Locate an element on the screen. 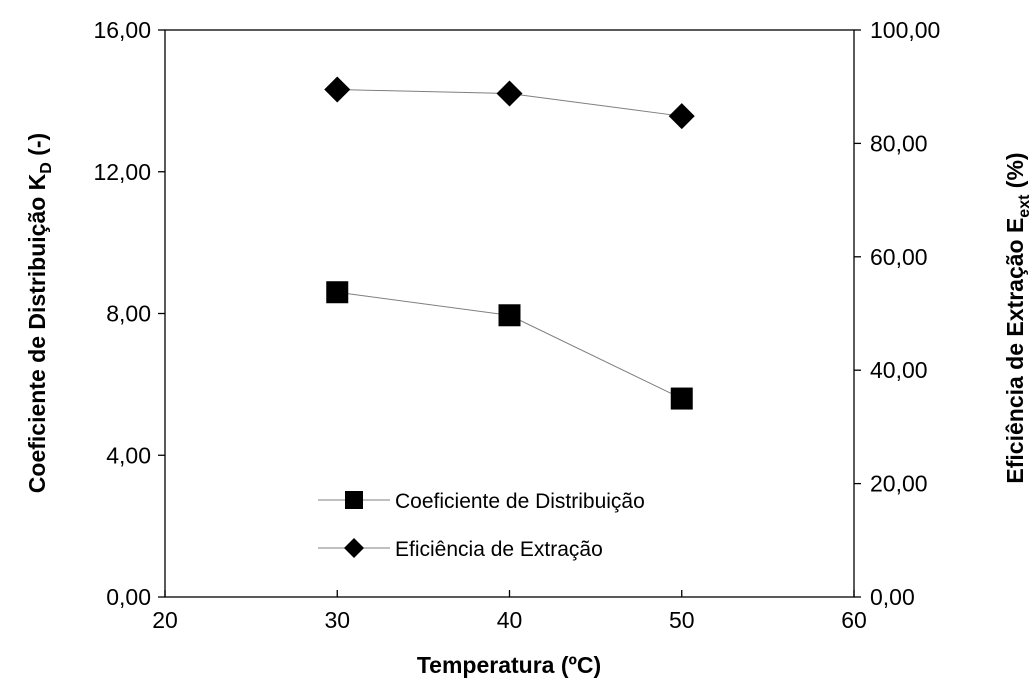  right-y-tick-label: 60,00 is located at coordinates (899, 257).